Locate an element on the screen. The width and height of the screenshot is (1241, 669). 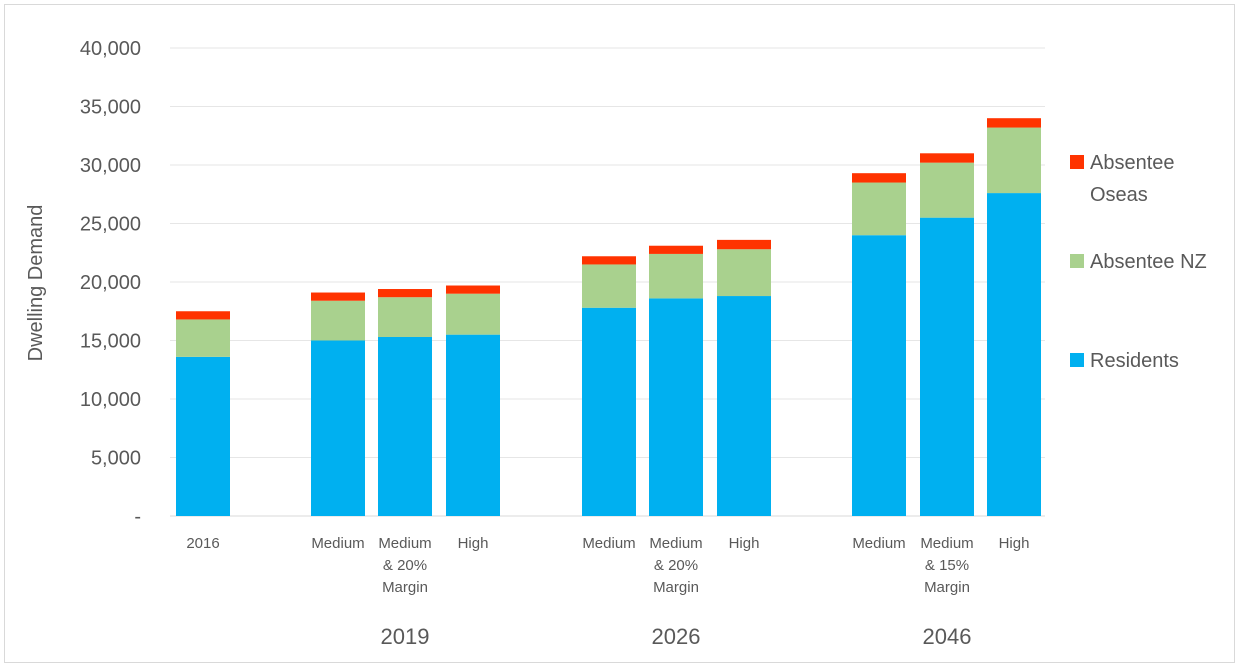
y-axis-label: Dwelling Demand is located at coordinates (36, 283).